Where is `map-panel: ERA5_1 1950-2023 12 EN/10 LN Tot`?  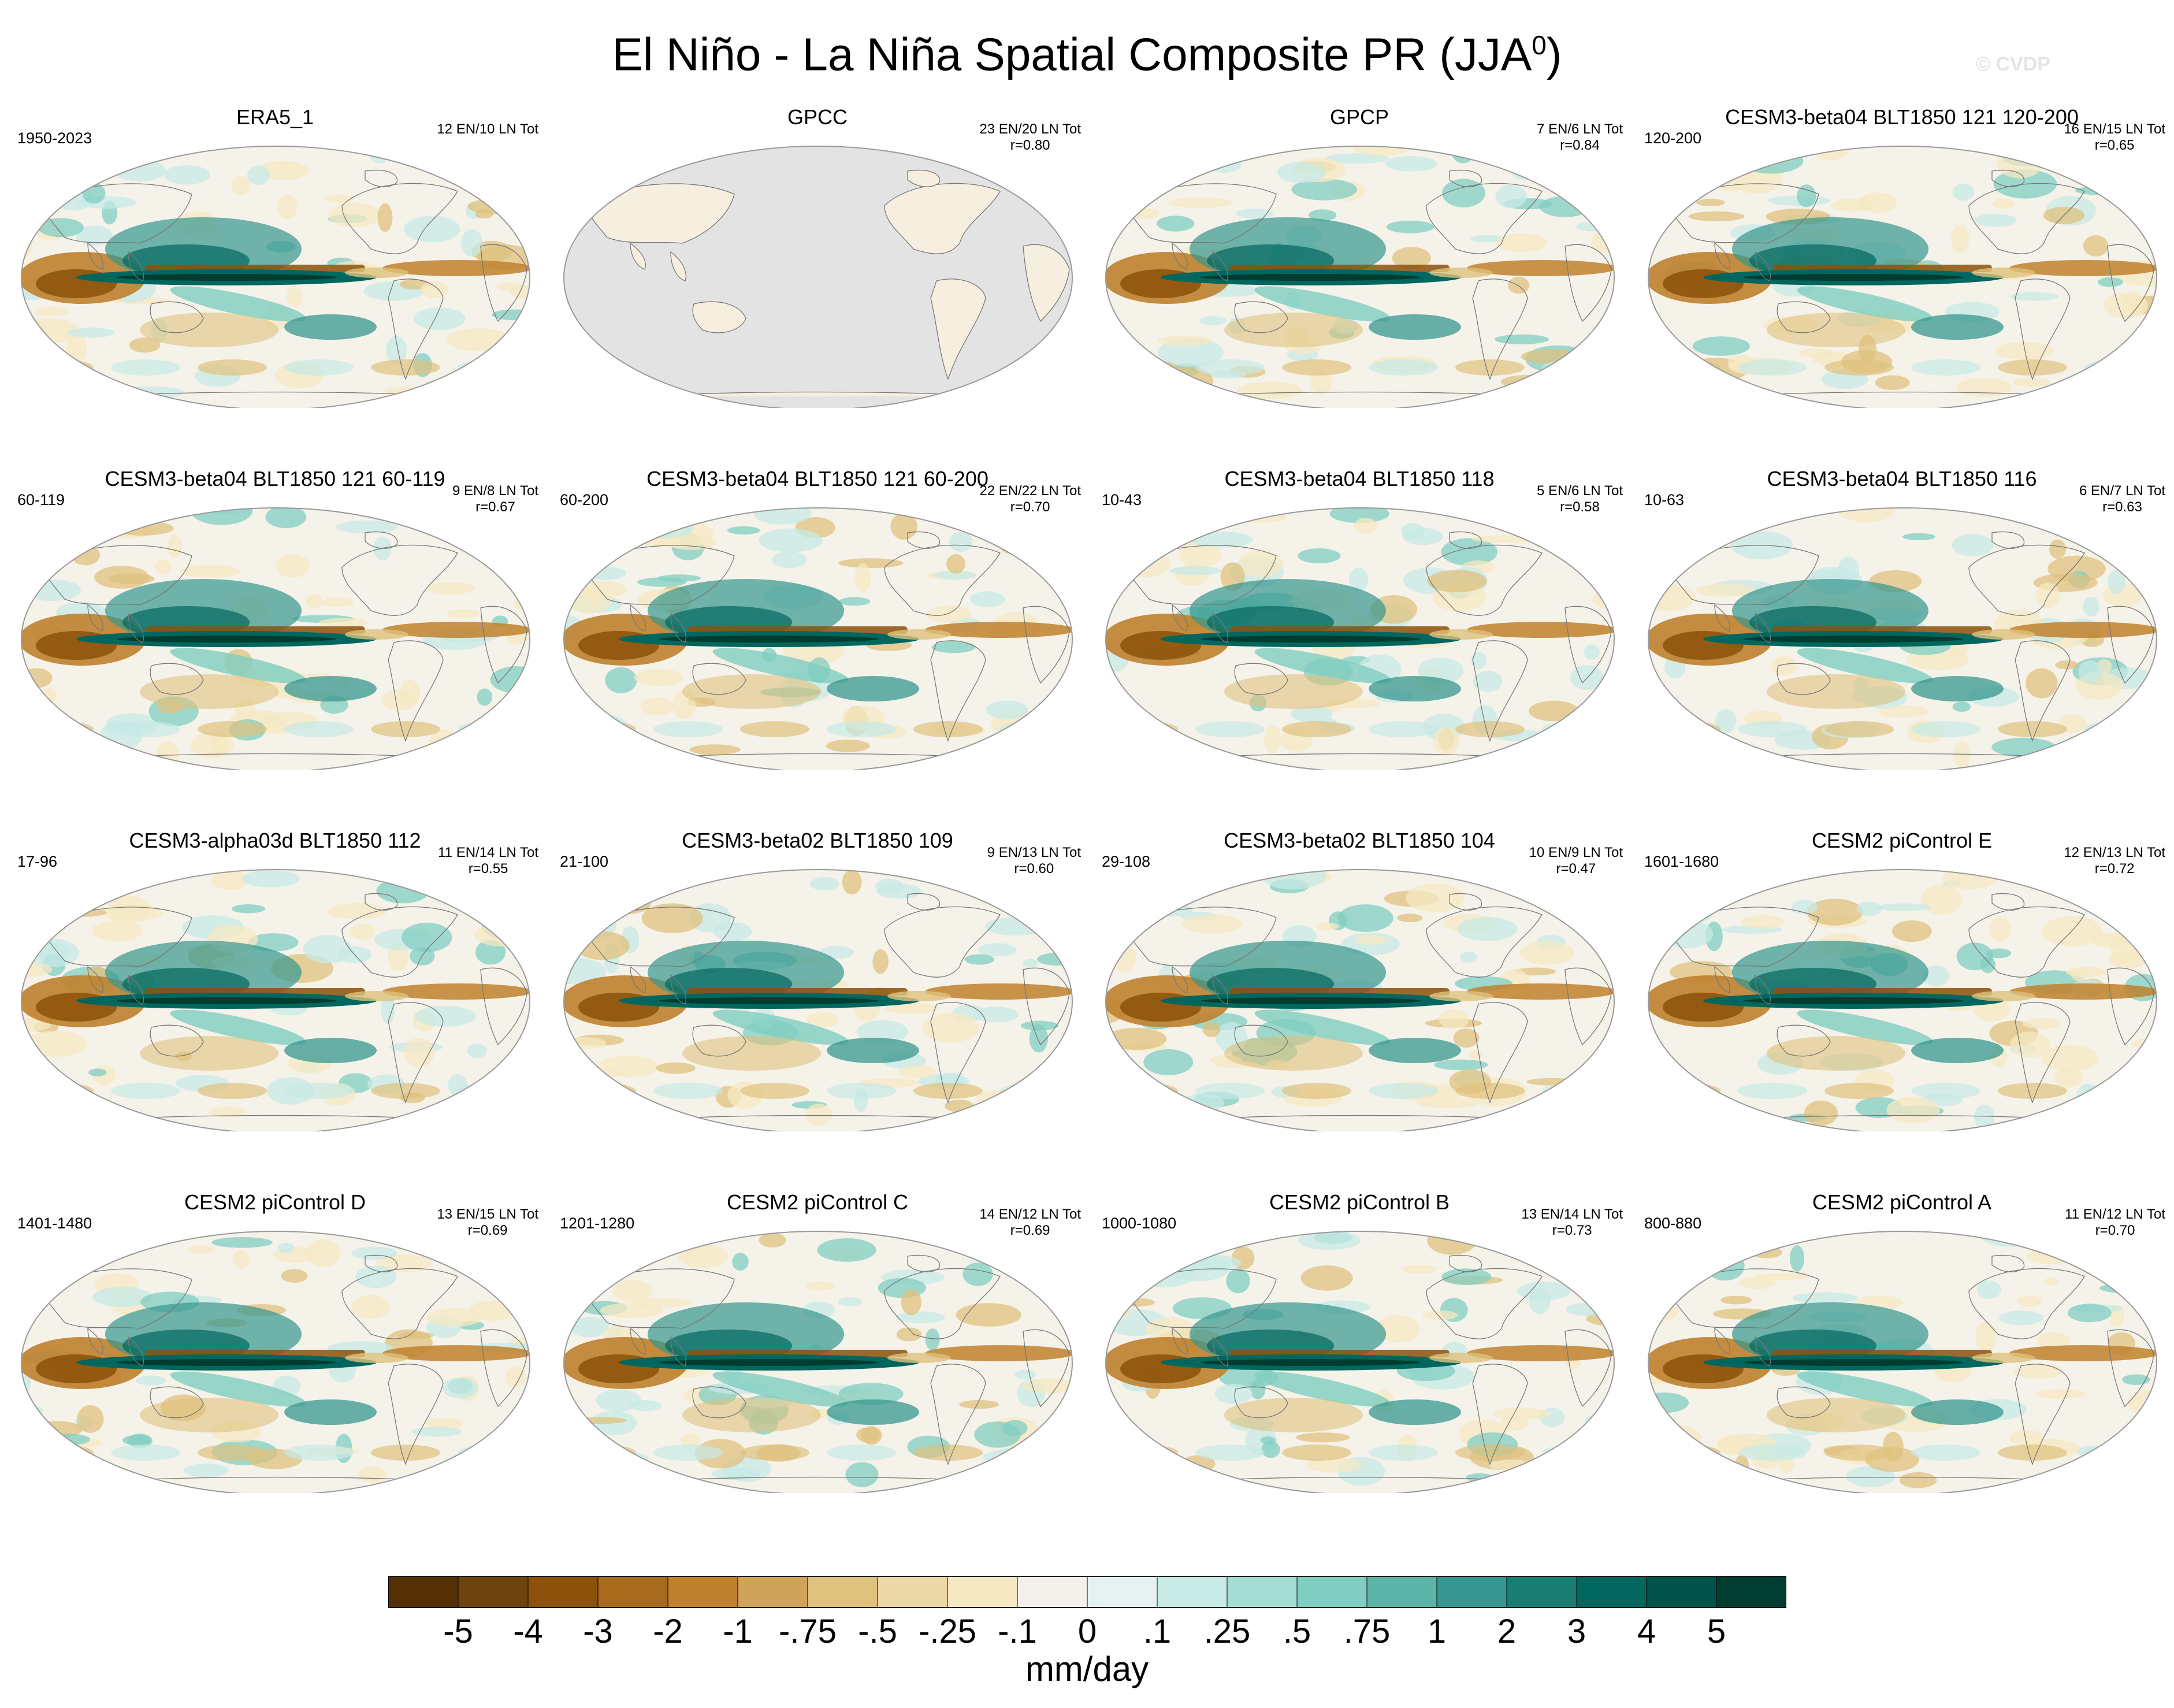
map-panel: ERA5_1 1950-2023 12 EN/10 LN Tot is located at coordinates (275, 281).